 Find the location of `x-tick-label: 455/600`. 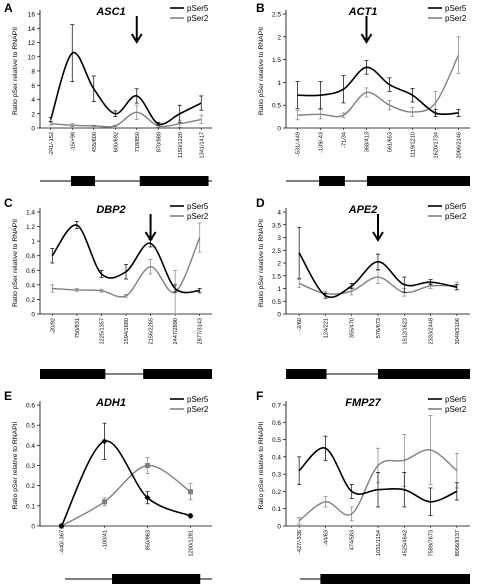

x-tick-label: 455/600 is located at coordinates (95, 142).